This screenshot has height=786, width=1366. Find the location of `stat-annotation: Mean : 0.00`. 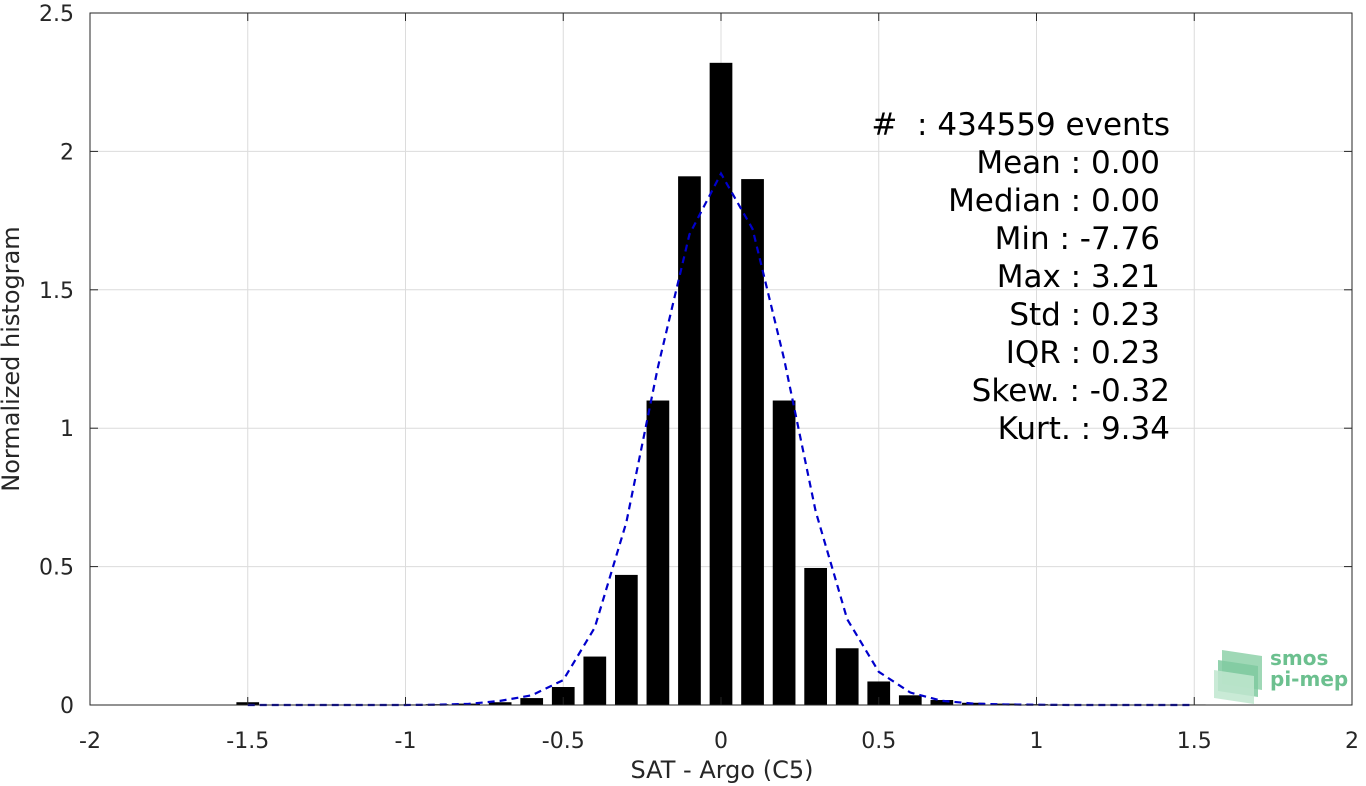

stat-annotation: Mean : 0.00 is located at coordinates (1068, 163).